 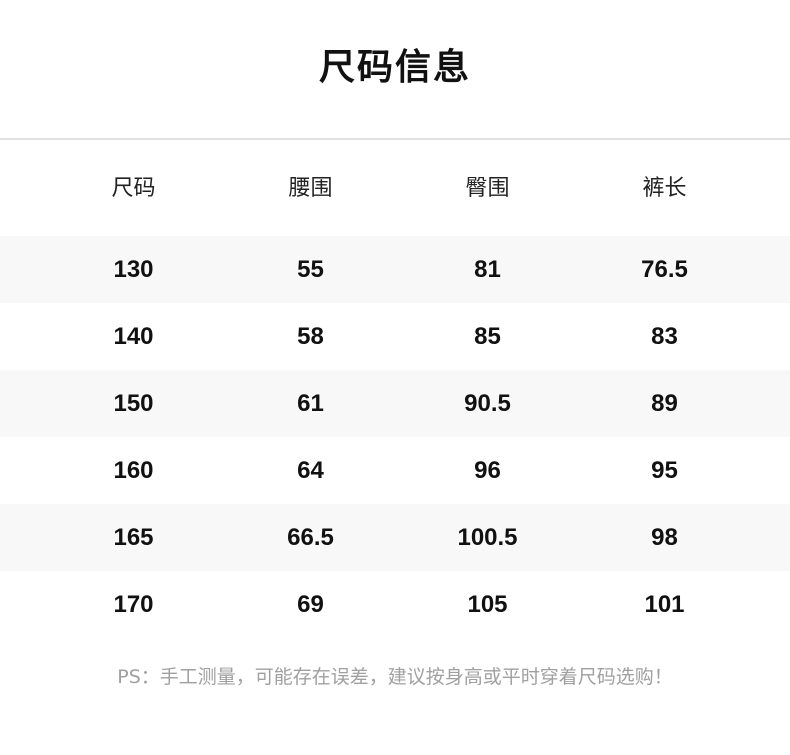 I want to click on divider, so click(x=395, y=139).